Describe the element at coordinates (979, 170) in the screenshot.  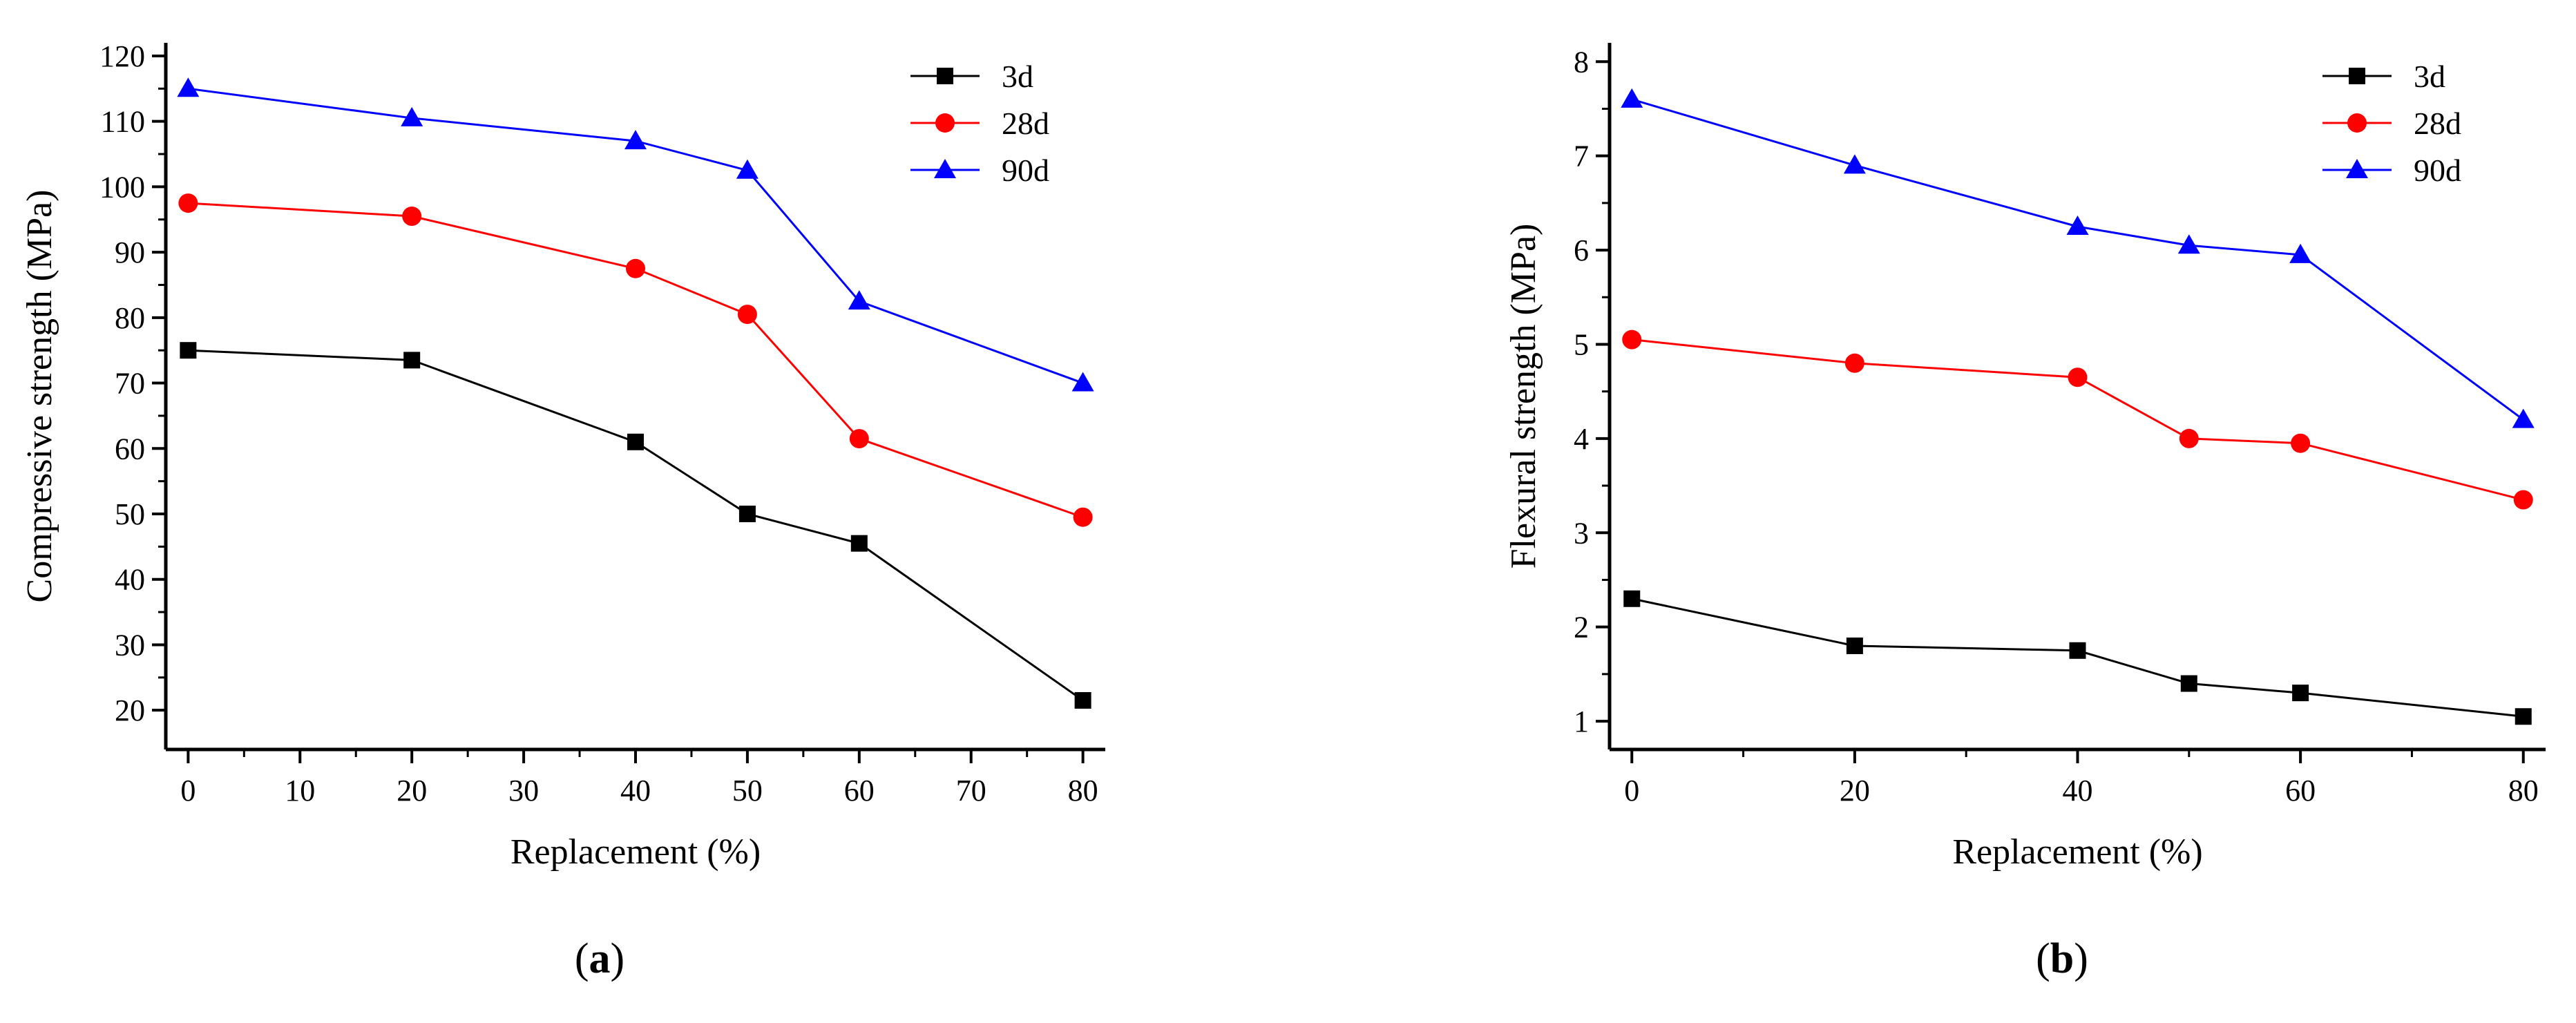
I see `legend-item: 90d` at that location.